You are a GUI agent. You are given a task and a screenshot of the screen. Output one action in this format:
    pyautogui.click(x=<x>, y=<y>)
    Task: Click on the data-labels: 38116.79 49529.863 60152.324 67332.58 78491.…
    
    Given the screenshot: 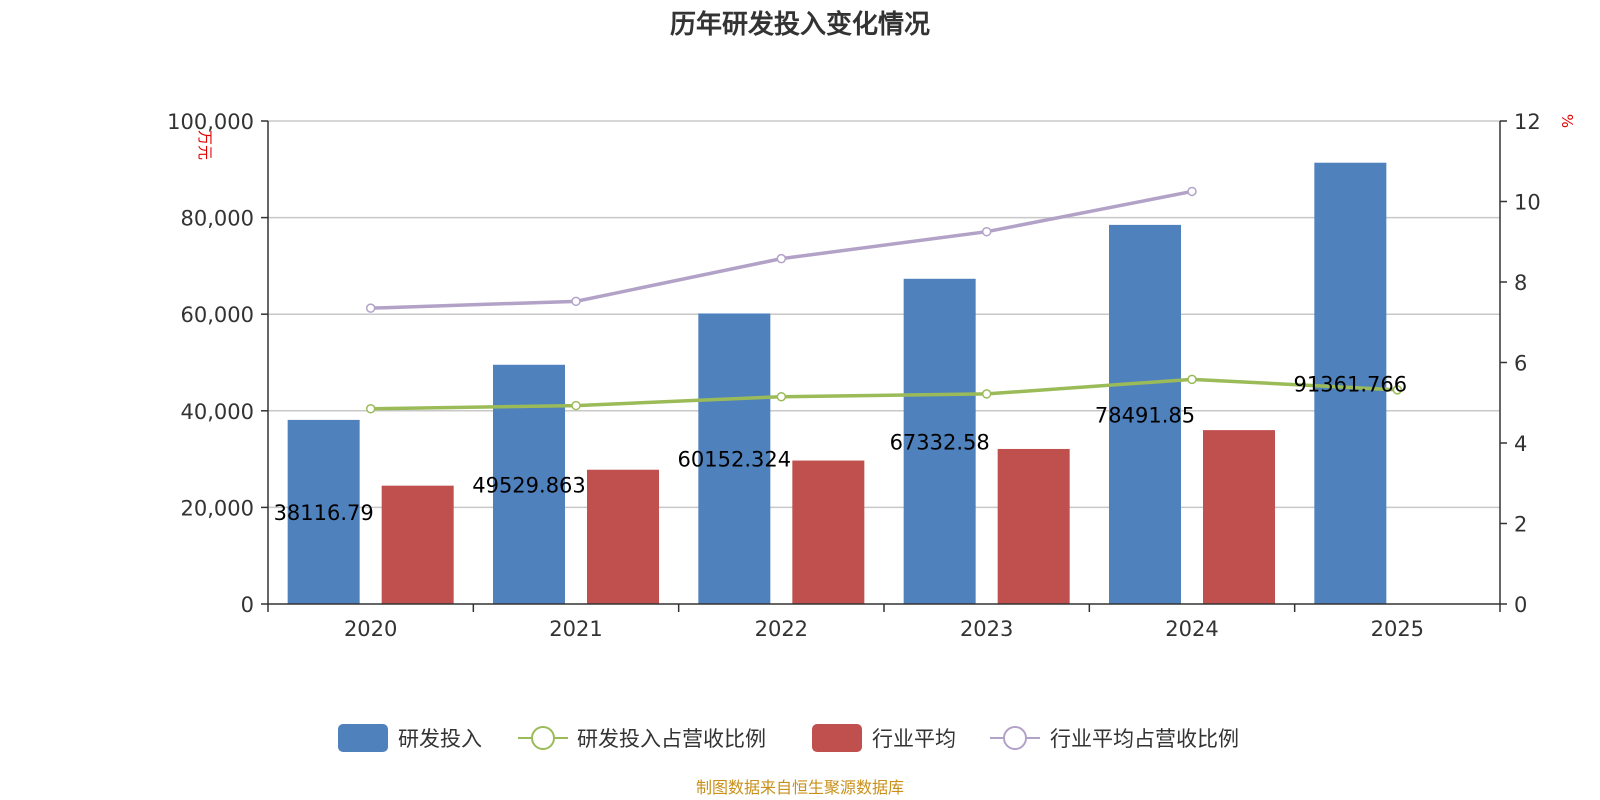 What is the action you would take?
    pyautogui.click(x=841, y=448)
    